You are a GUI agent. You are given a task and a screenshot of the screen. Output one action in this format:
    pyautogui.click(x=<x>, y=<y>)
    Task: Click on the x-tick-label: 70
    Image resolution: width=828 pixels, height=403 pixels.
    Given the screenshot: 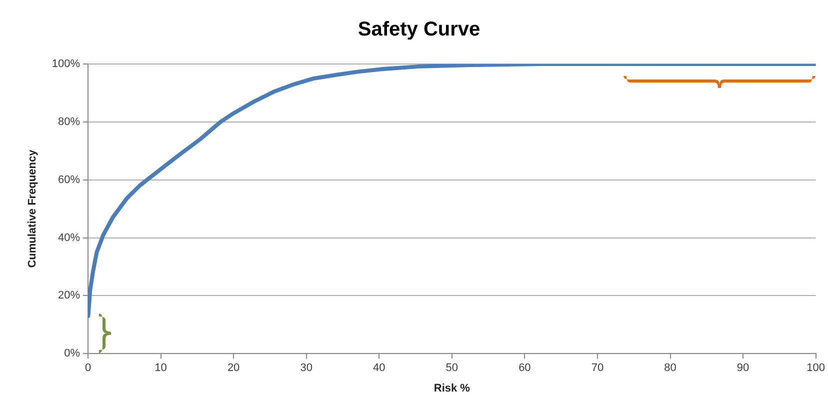 What is the action you would take?
    pyautogui.click(x=597, y=368)
    